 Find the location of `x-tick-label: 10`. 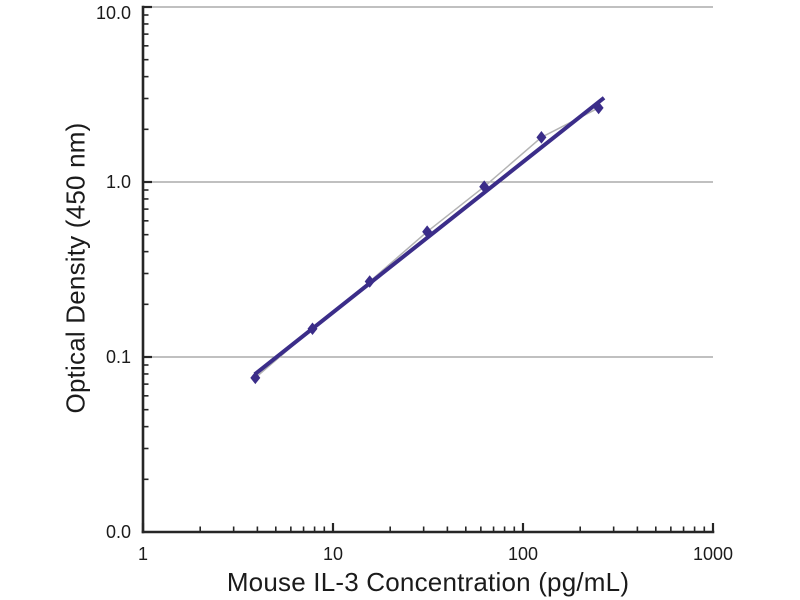

x-tick-label: 10 is located at coordinates (333, 554).